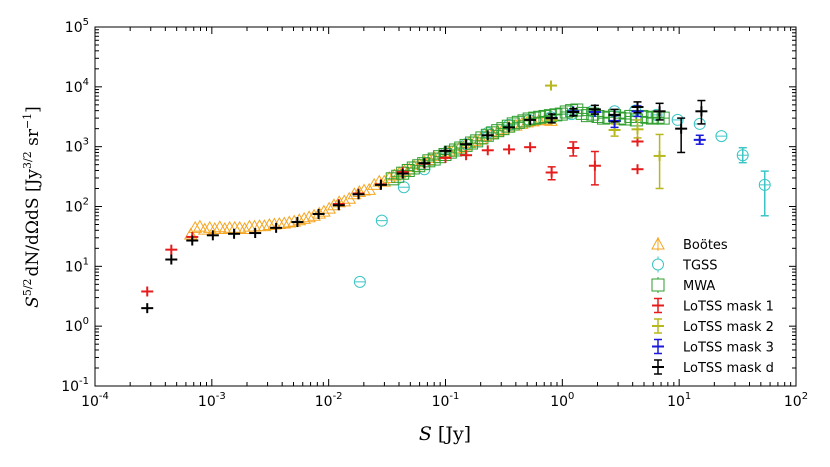 The image size is (830, 467). I want to click on legend-item-mwa: MWA, so click(683, 285).